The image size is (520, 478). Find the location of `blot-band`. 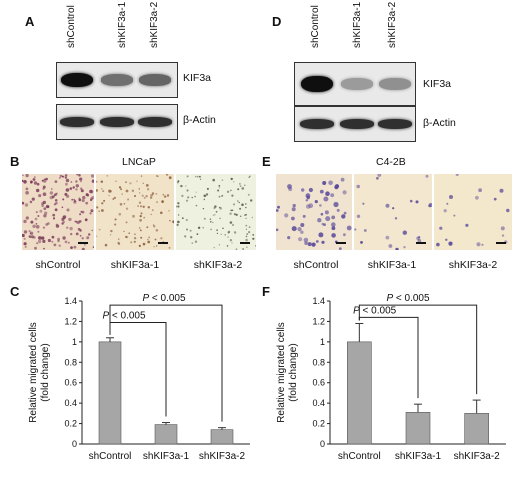

blot-band is located at coordinates (395, 124).